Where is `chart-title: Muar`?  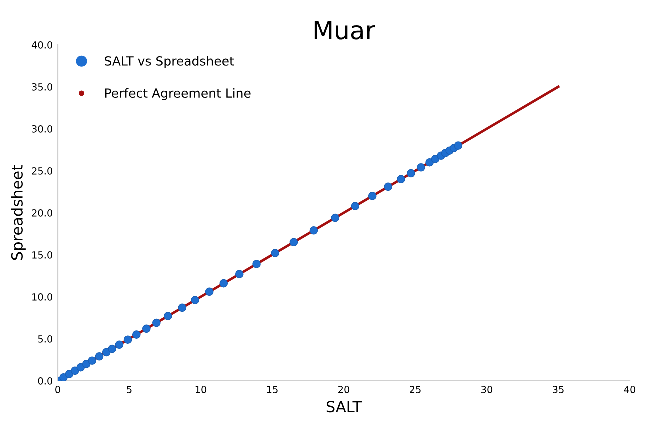 chart-title: Muar is located at coordinates (345, 30).